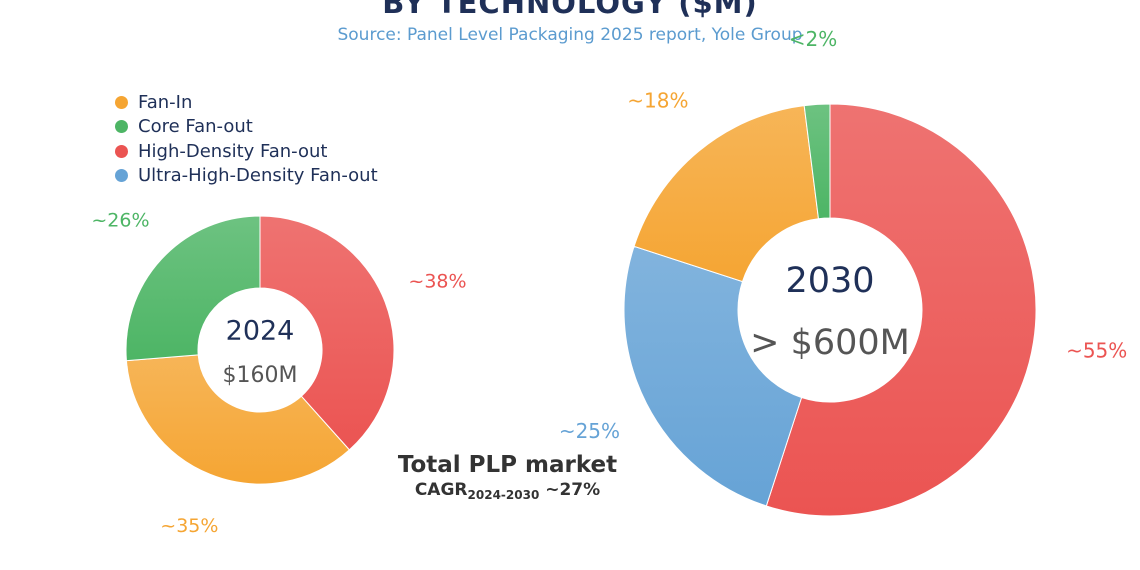  I want to click on donut-year-label: 2030, so click(829, 281).